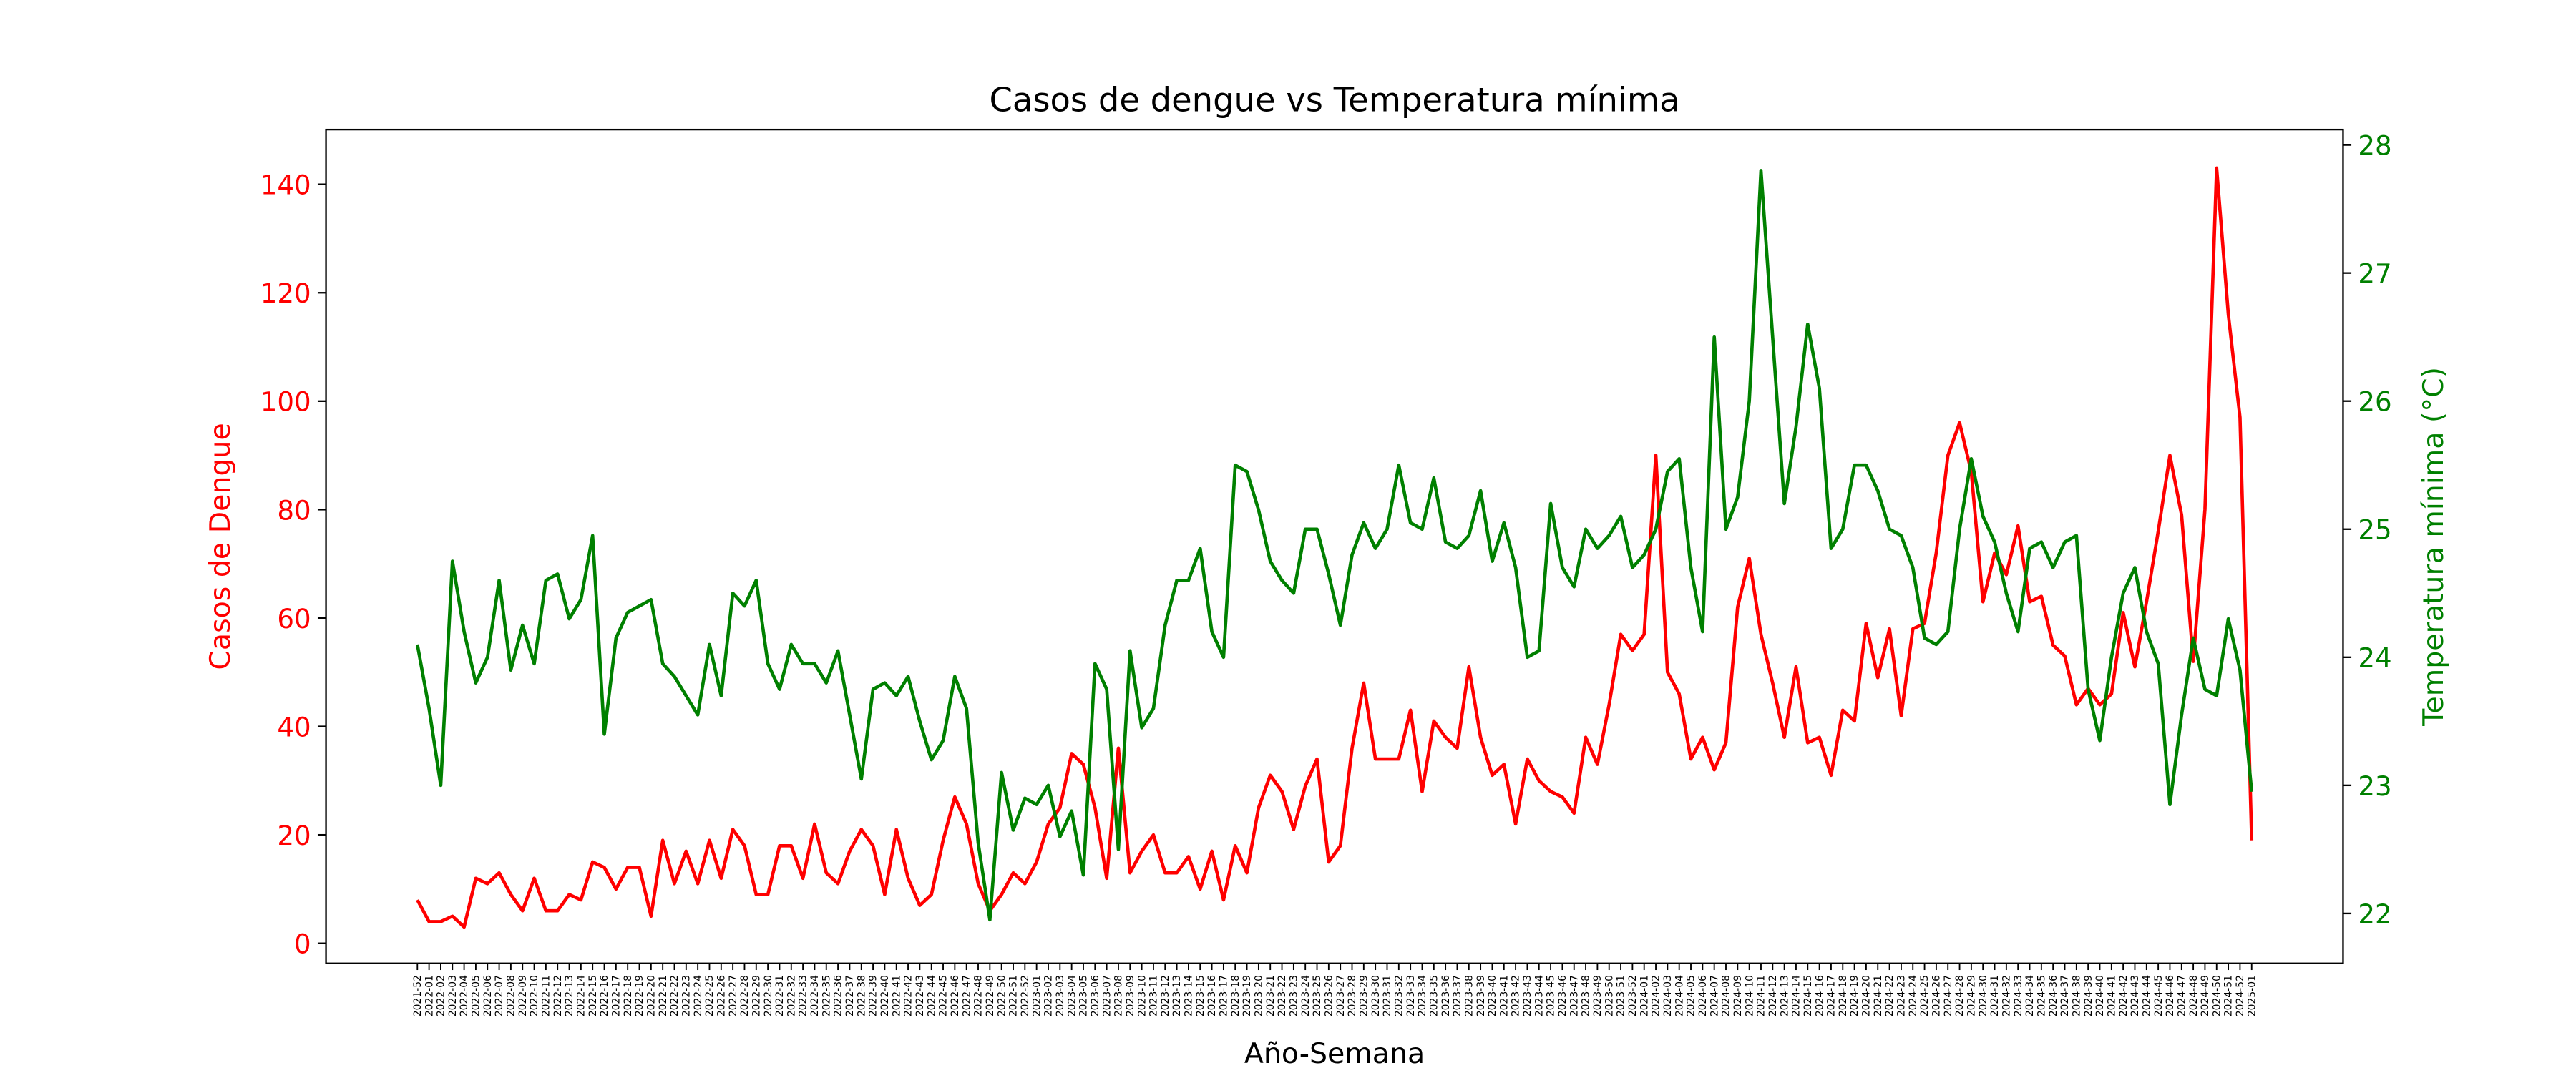 The height and width of the screenshot is (1073, 2576). What do you see at coordinates (2042, 996) in the screenshot?
I see `x-tick-label: 2024-35` at bounding box center [2042, 996].